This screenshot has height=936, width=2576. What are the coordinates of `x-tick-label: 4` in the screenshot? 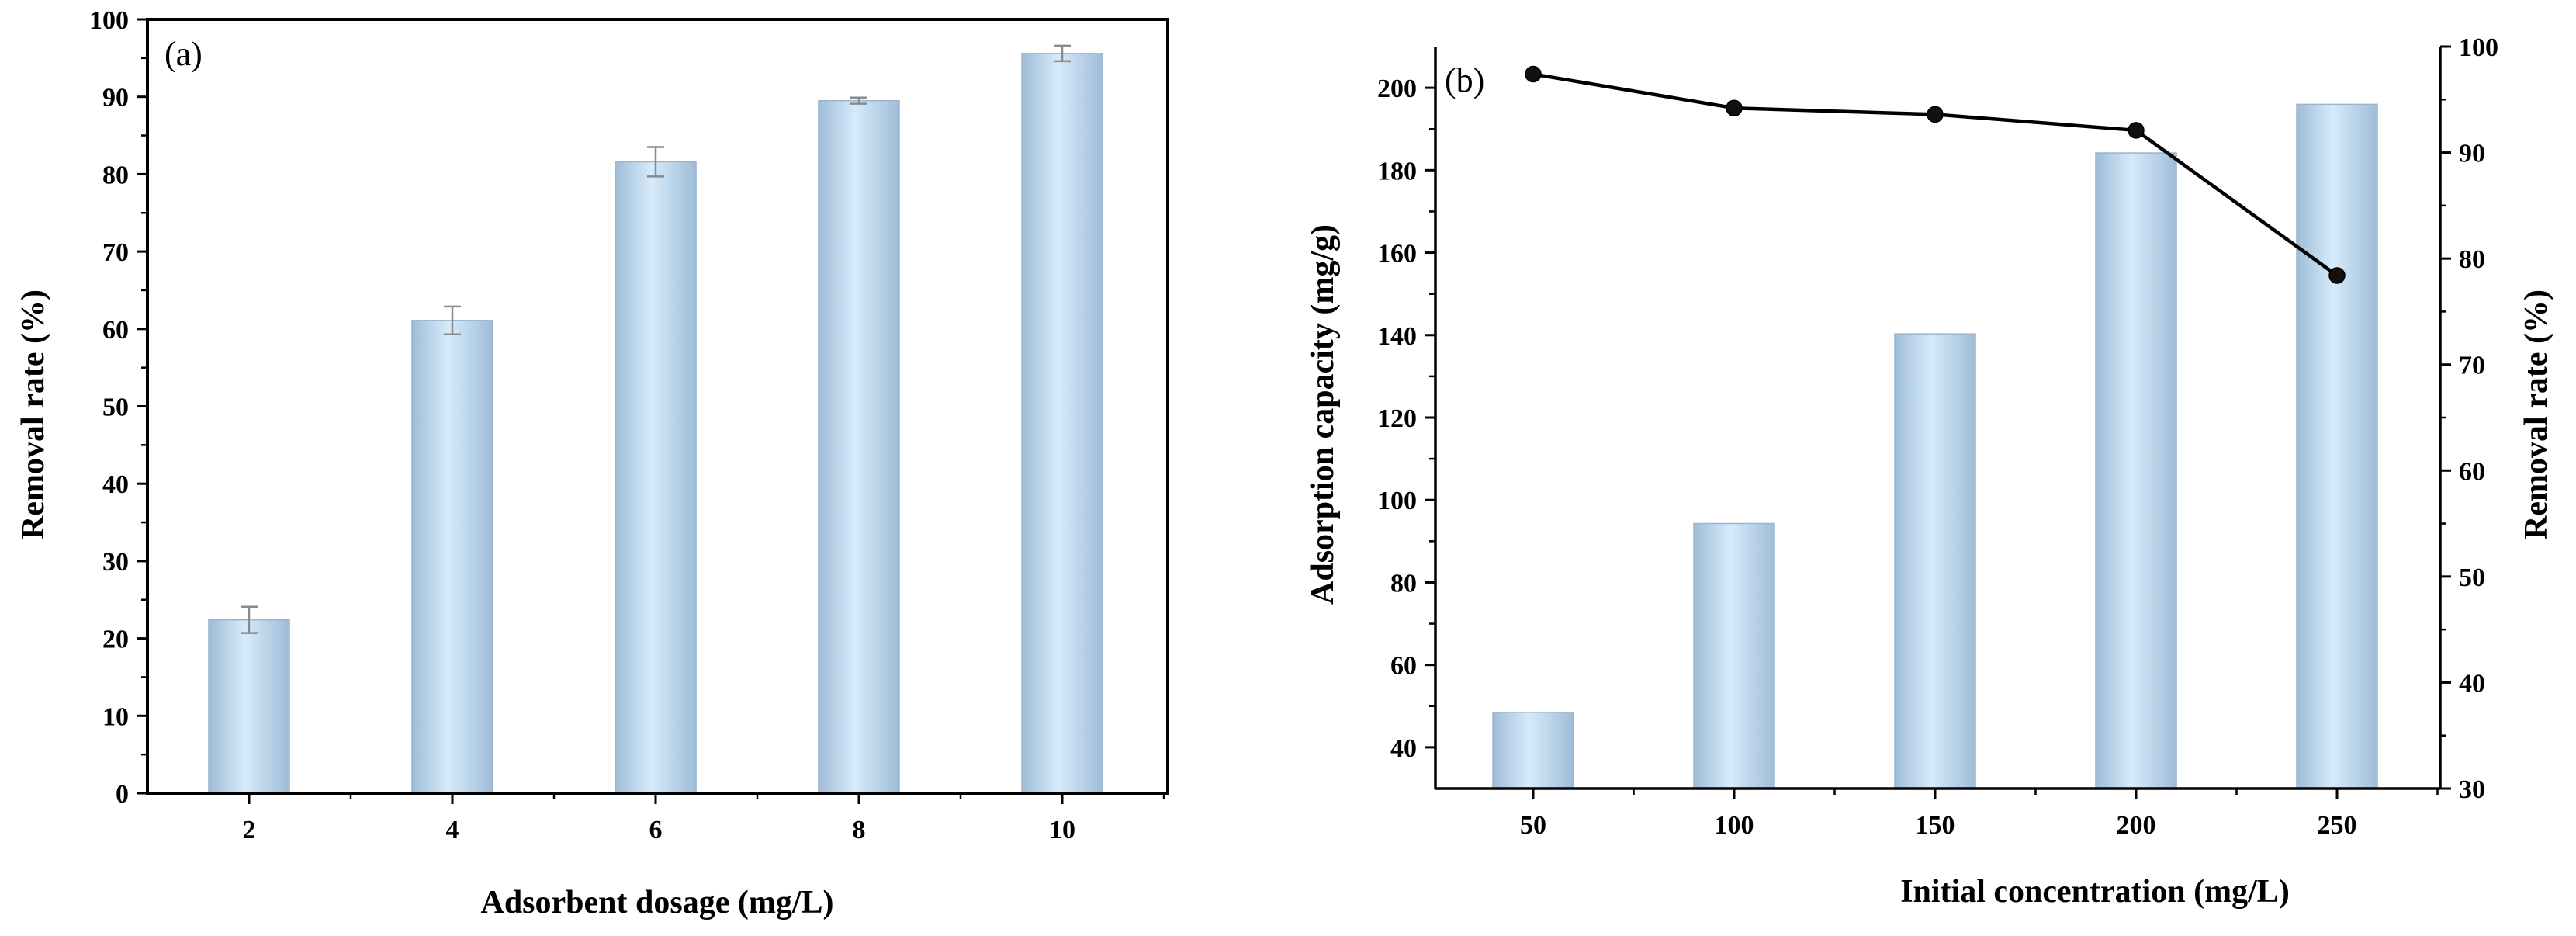 It's located at (452, 830).